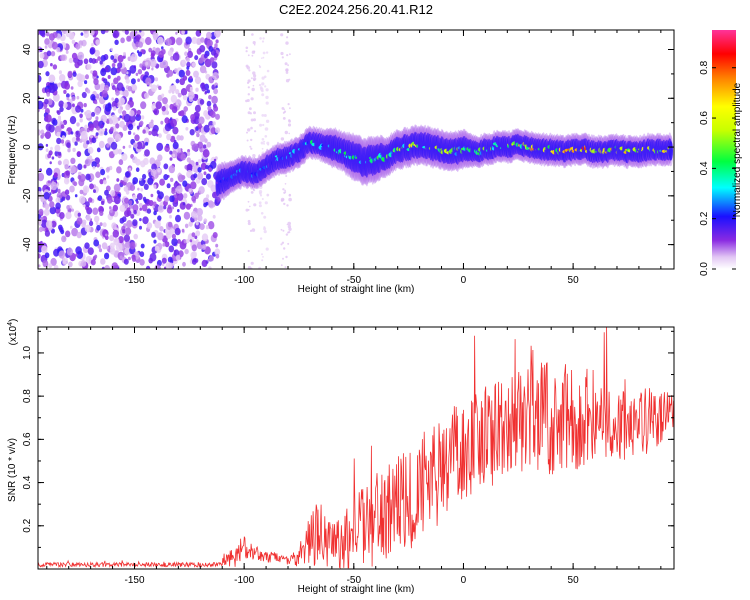 The width and height of the screenshot is (750, 600). I want to click on spectrogram-y-axis-label: Frequency (Hz), so click(12, 150).